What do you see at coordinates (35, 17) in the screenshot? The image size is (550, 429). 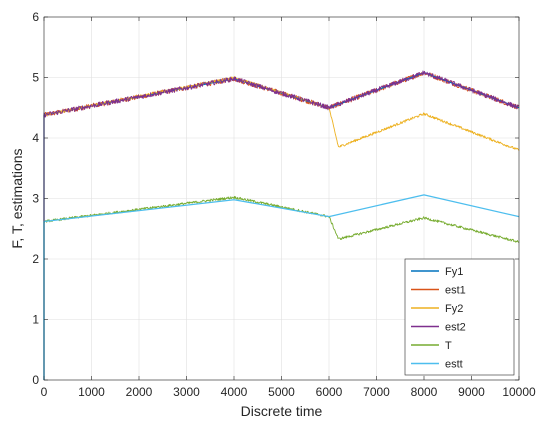 I see `y-tick-label: 6` at bounding box center [35, 17].